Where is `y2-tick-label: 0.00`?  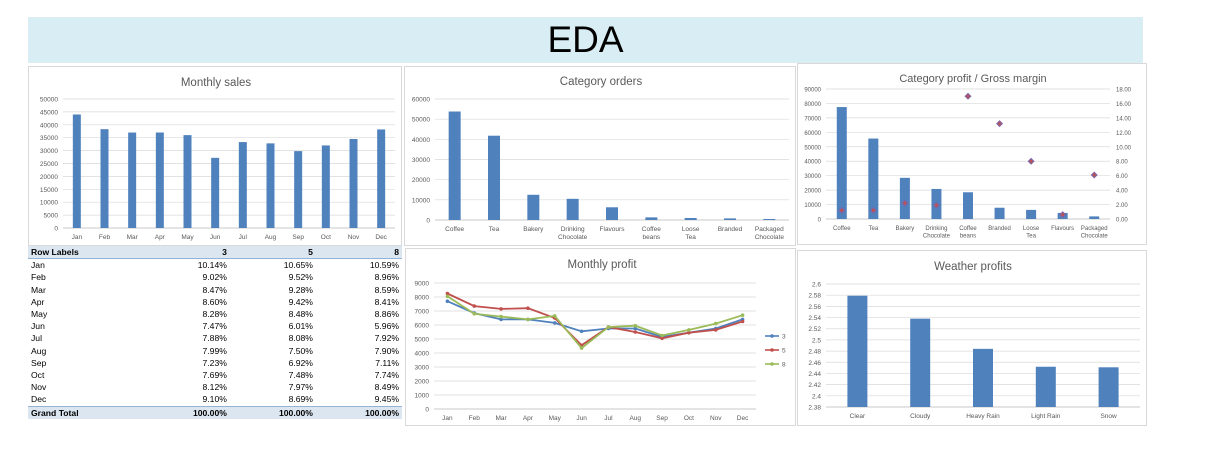 y2-tick-label: 0.00 is located at coordinates (1122, 221).